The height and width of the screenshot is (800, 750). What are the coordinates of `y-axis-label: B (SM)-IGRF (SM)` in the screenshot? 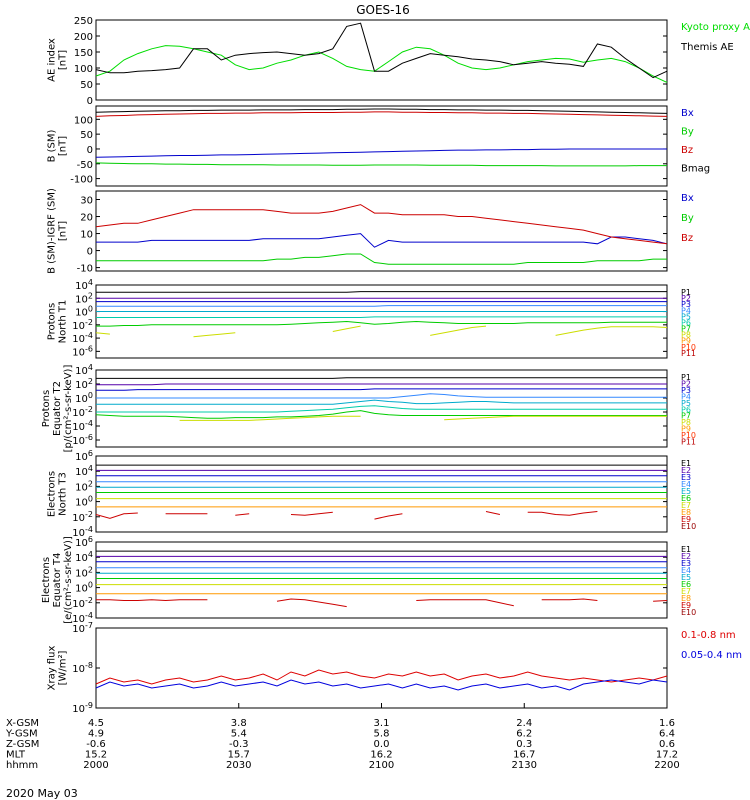 It's located at (52, 231).